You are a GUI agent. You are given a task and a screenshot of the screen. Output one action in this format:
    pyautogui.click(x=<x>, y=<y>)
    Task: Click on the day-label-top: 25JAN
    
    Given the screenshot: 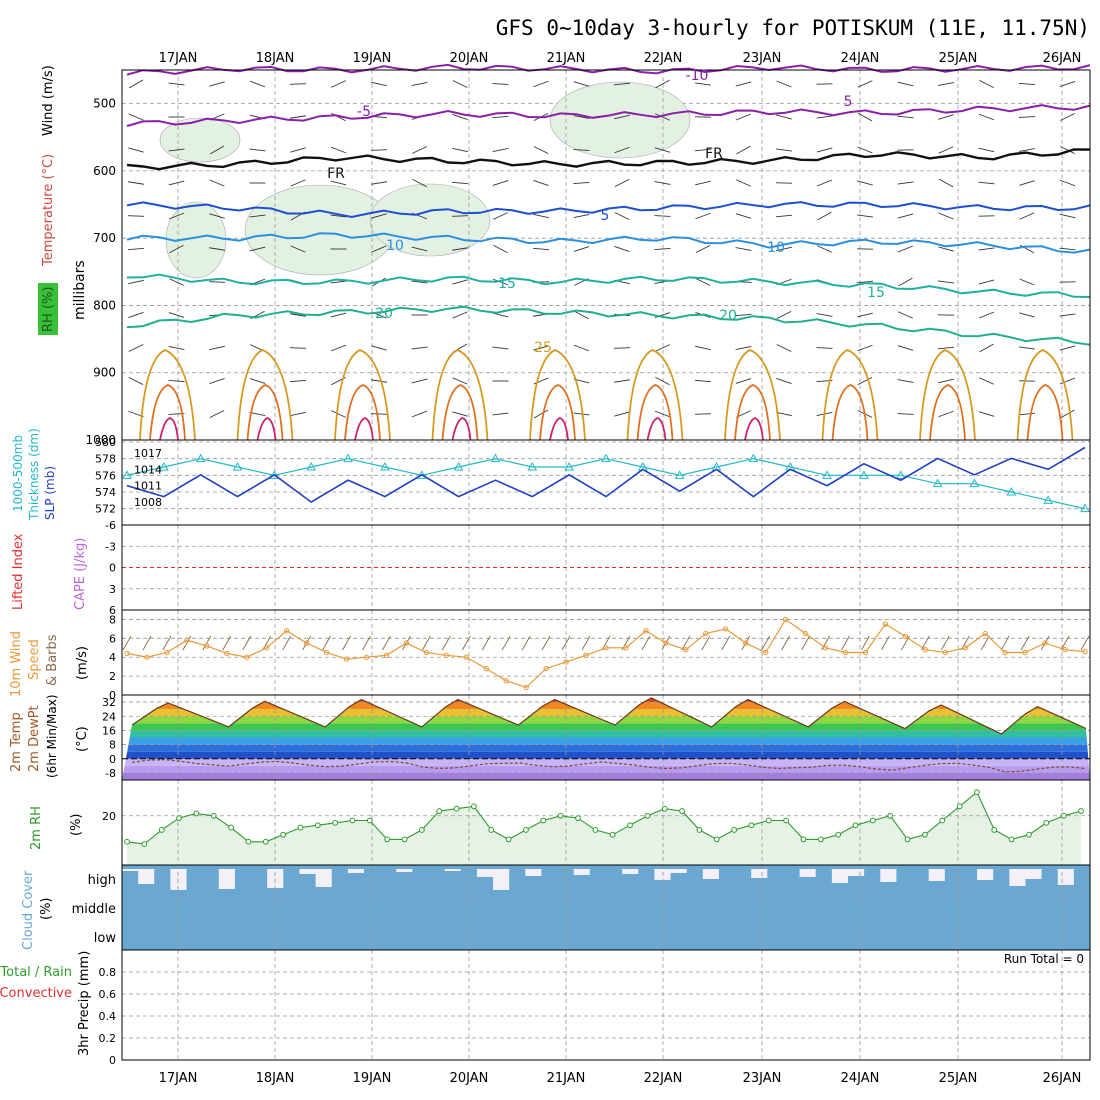 What is the action you would take?
    pyautogui.click(x=958, y=58)
    